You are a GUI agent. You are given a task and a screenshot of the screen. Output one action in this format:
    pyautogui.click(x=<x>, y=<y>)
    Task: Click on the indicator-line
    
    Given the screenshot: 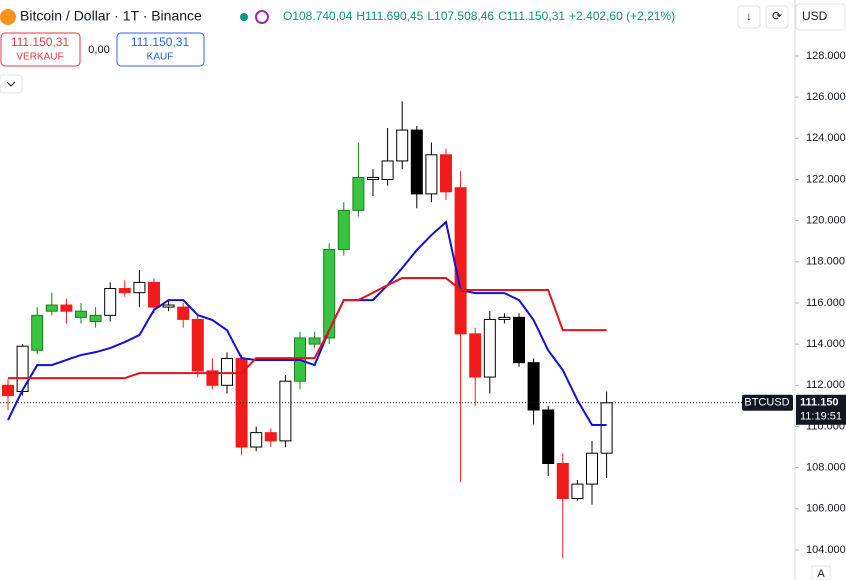 What is the action you would take?
    pyautogui.click(x=307, y=328)
    